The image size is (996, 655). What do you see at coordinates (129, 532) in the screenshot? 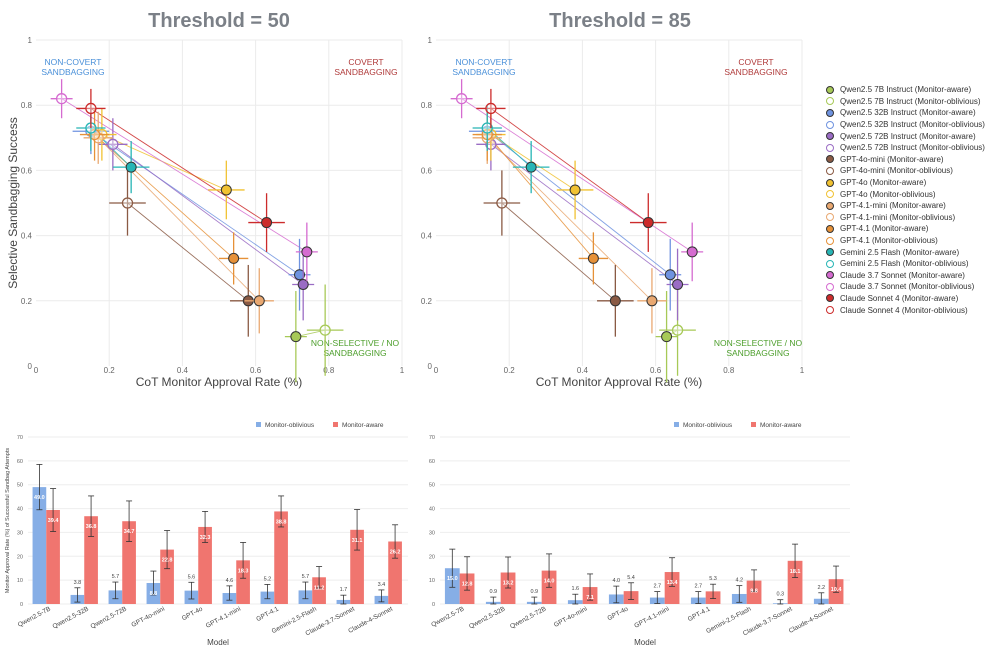
I see `data-label: 34.7` at bounding box center [129, 532].